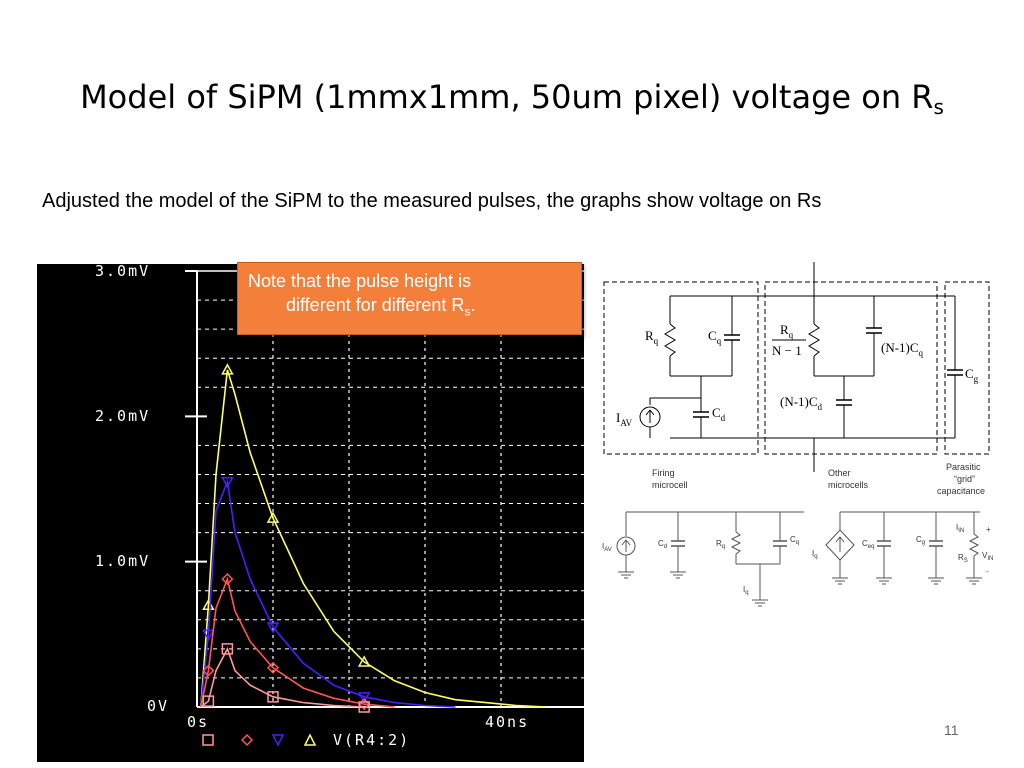 The image size is (1024, 768). Describe the element at coordinates (851, 368) in the screenshot. I see `other-microcells-box` at that location.